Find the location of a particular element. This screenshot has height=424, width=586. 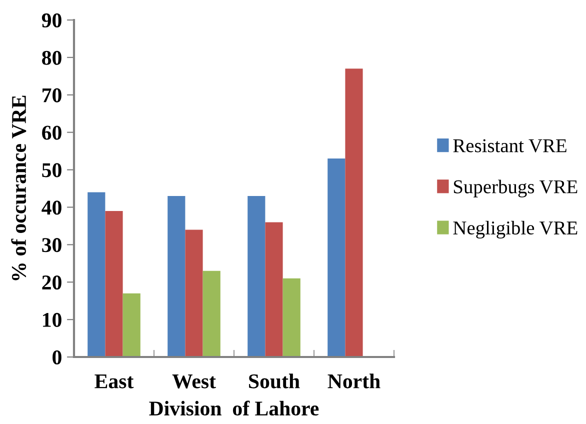

y-tick-label: 60 is located at coordinates (52, 133).